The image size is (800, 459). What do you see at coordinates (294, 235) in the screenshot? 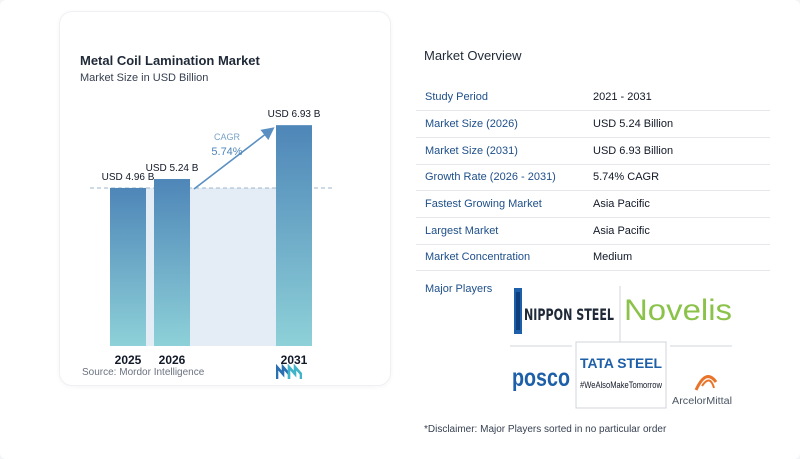
I see `bar-2031` at bounding box center [294, 235].